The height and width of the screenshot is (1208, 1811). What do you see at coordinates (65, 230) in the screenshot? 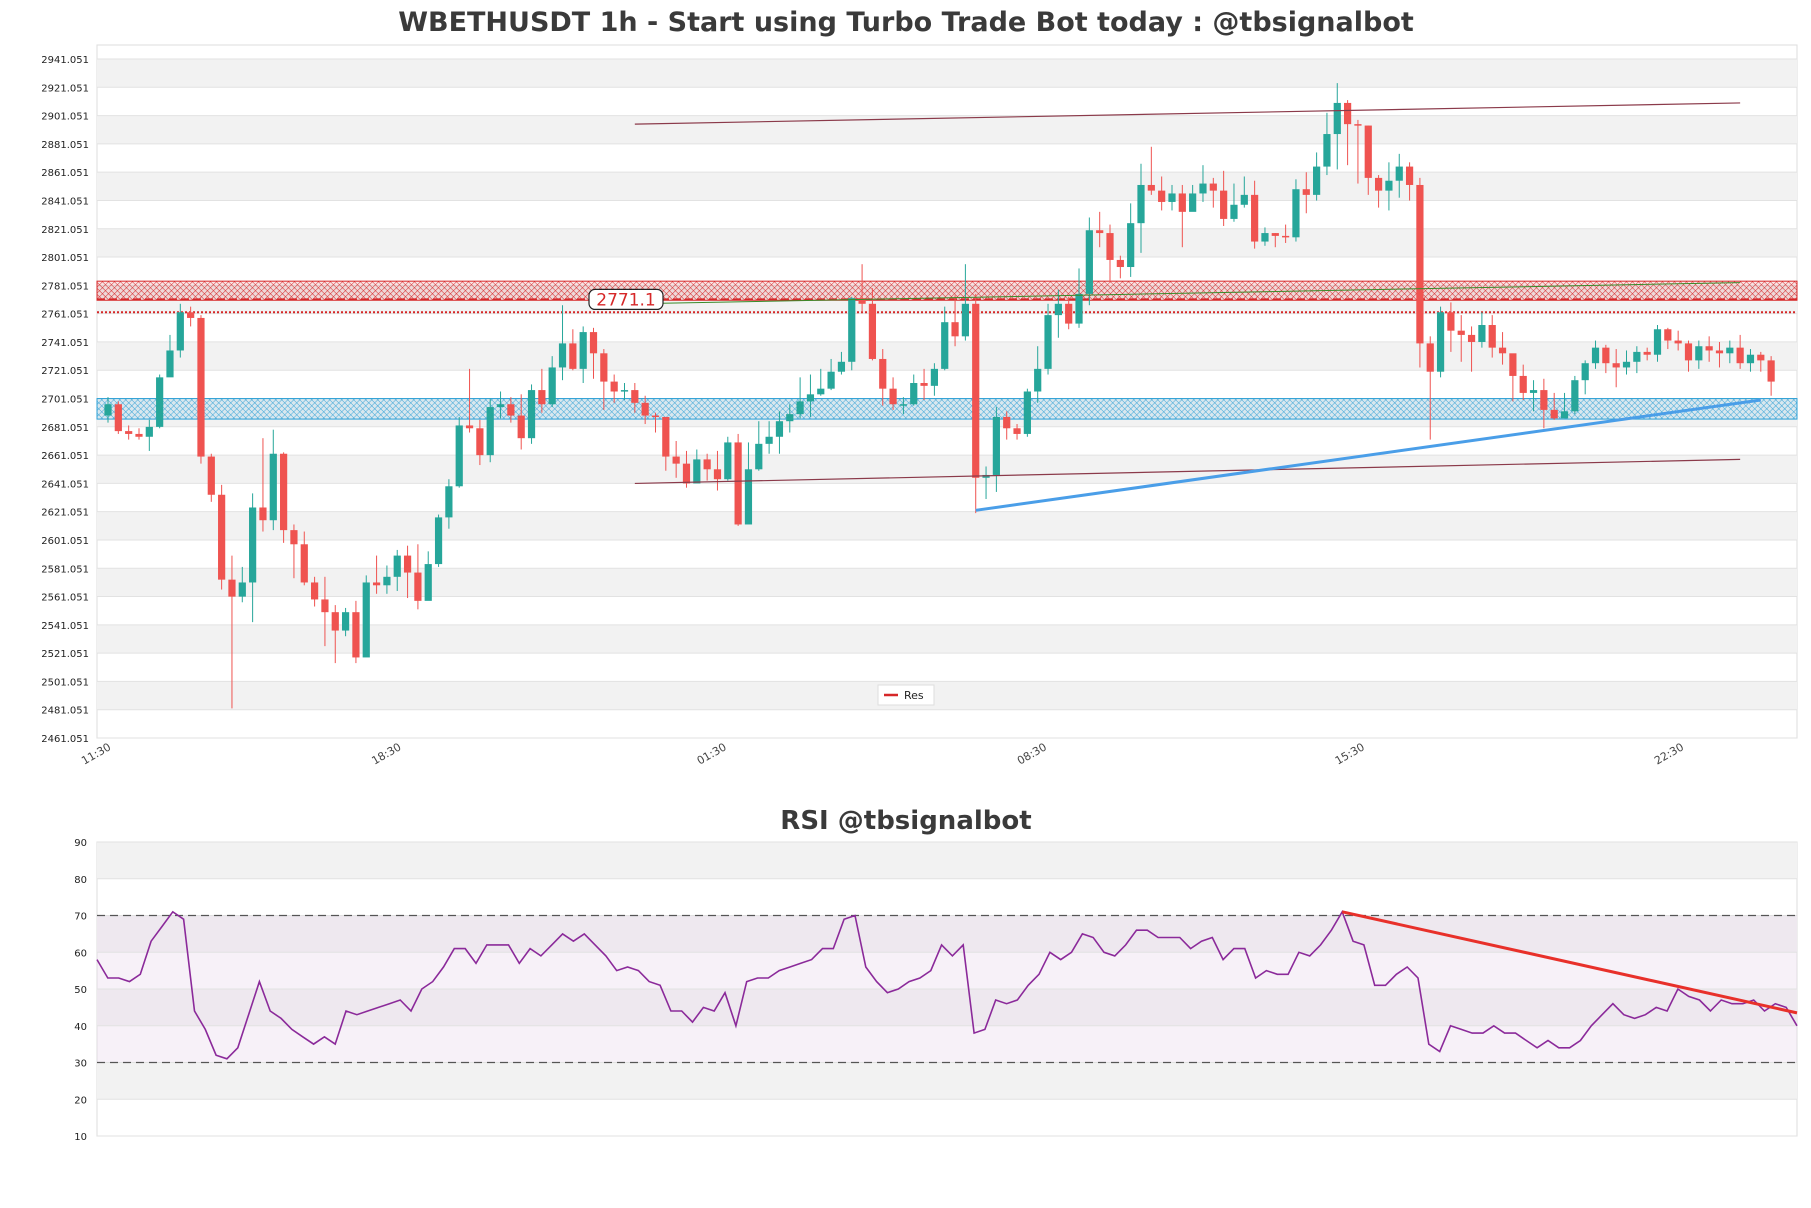
I see `price-y-tick-label: 2821.051` at bounding box center [65, 230].